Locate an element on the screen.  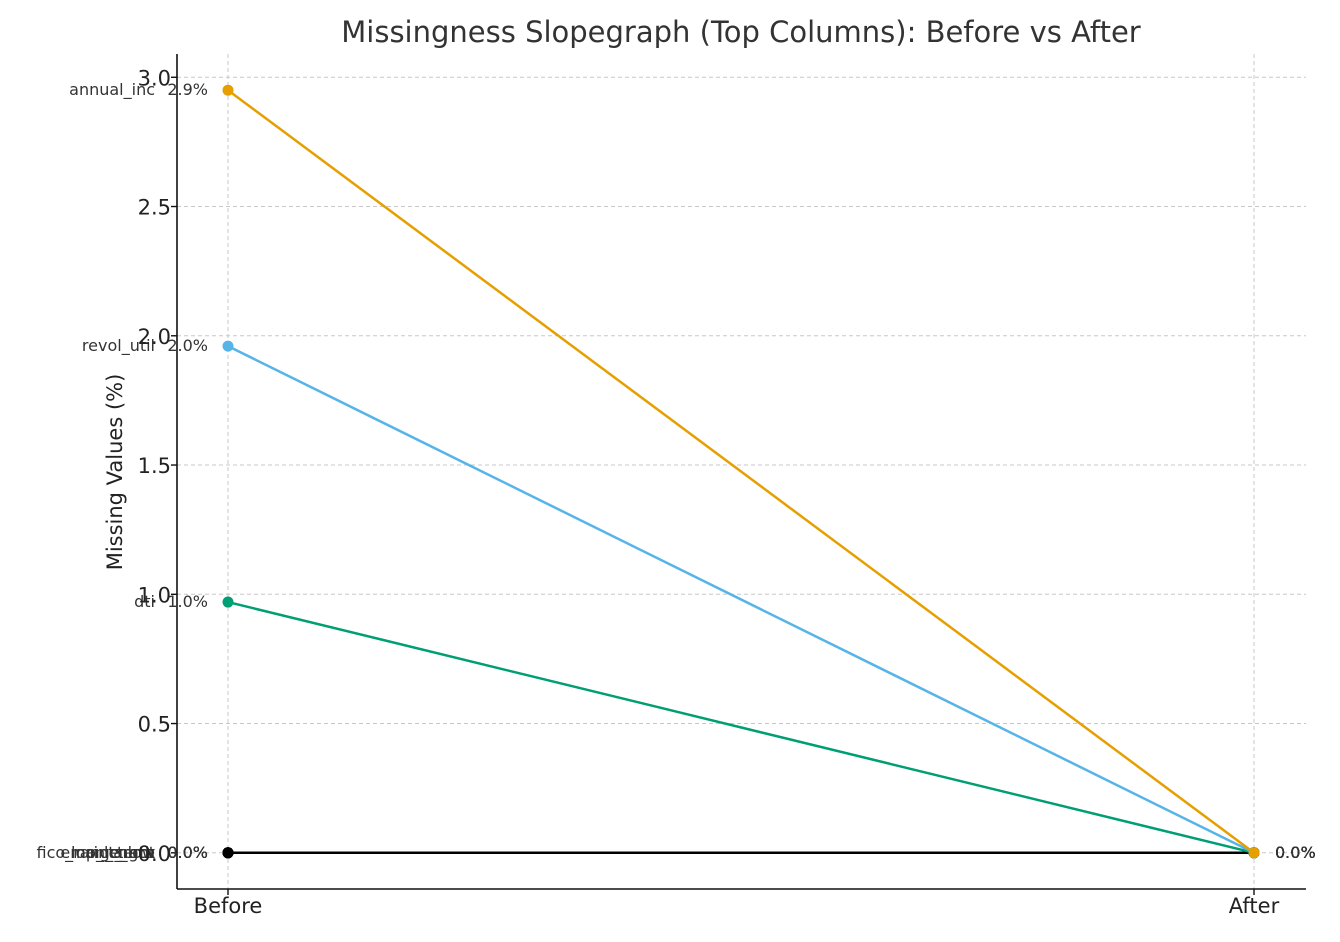
y-tick-label: 2.5 is located at coordinates (154, 208).